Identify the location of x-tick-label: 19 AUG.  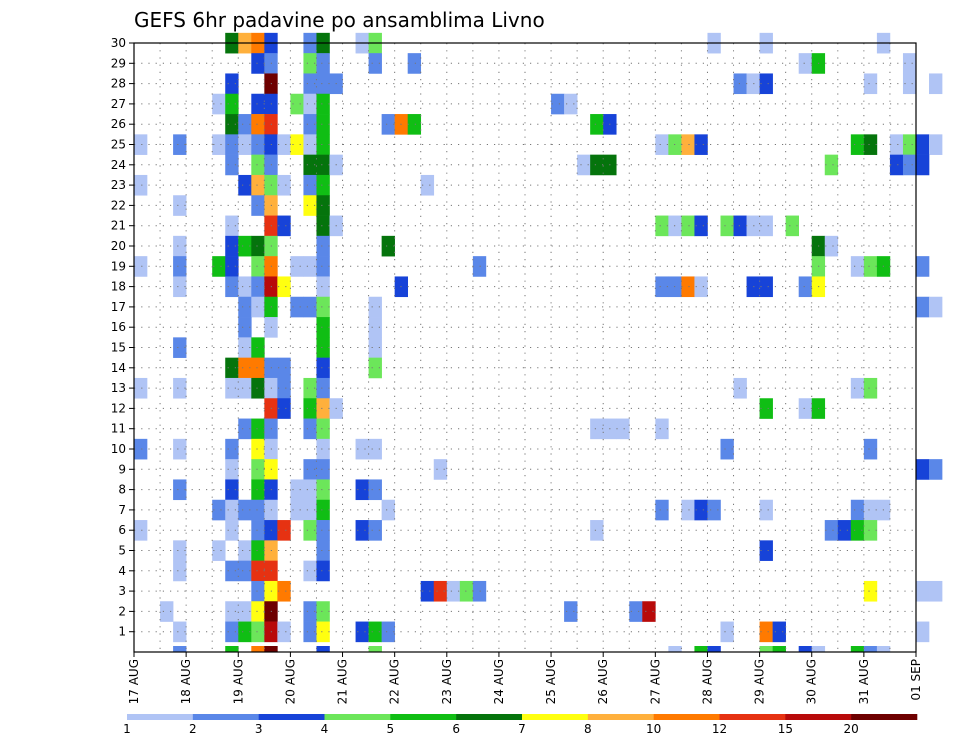
(238, 681).